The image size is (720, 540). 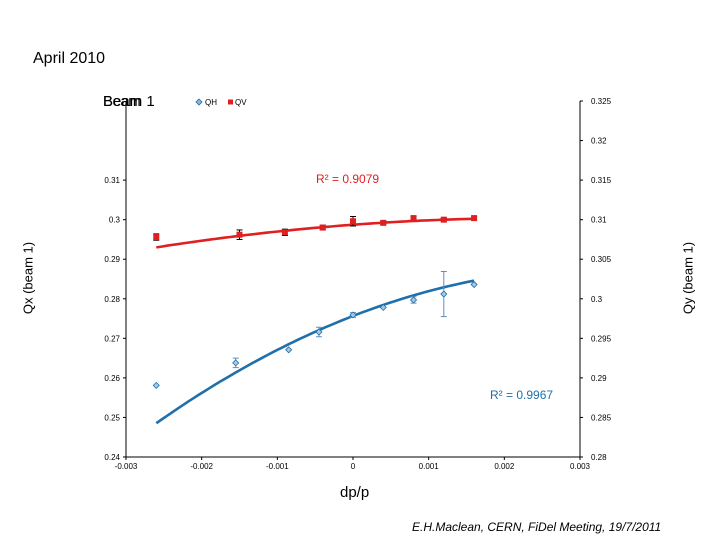 What do you see at coordinates (597, 299) in the screenshot?
I see `y-right-tick-label: 0.3` at bounding box center [597, 299].